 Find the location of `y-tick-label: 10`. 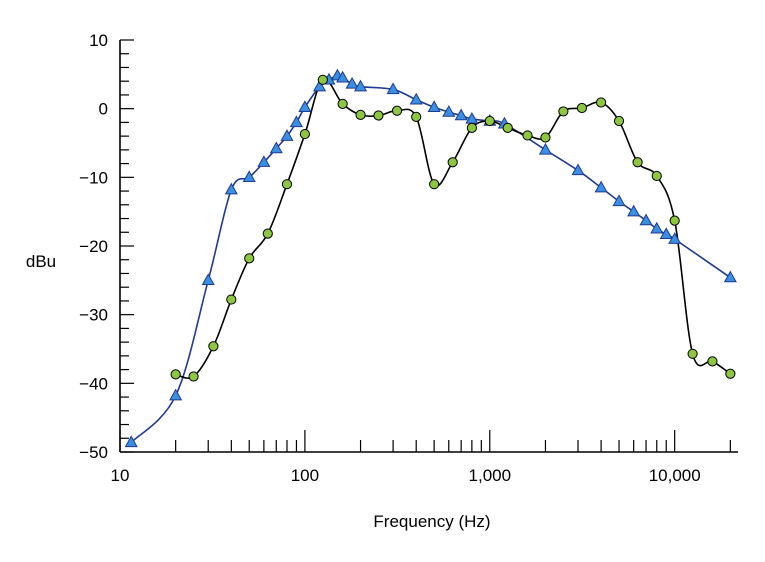

y-tick-label: 10 is located at coordinates (98, 40).